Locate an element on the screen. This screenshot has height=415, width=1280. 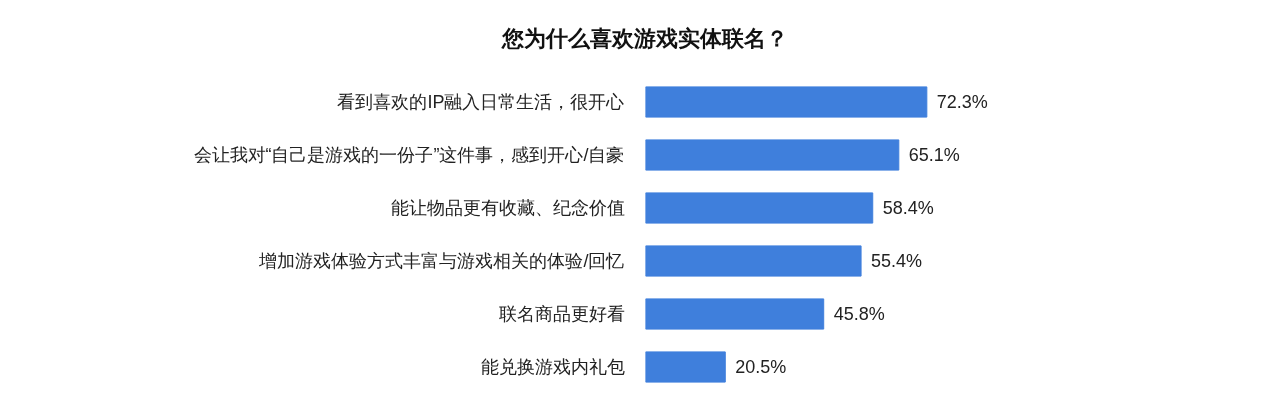
data-label: 45.8% is located at coordinates (859, 314).